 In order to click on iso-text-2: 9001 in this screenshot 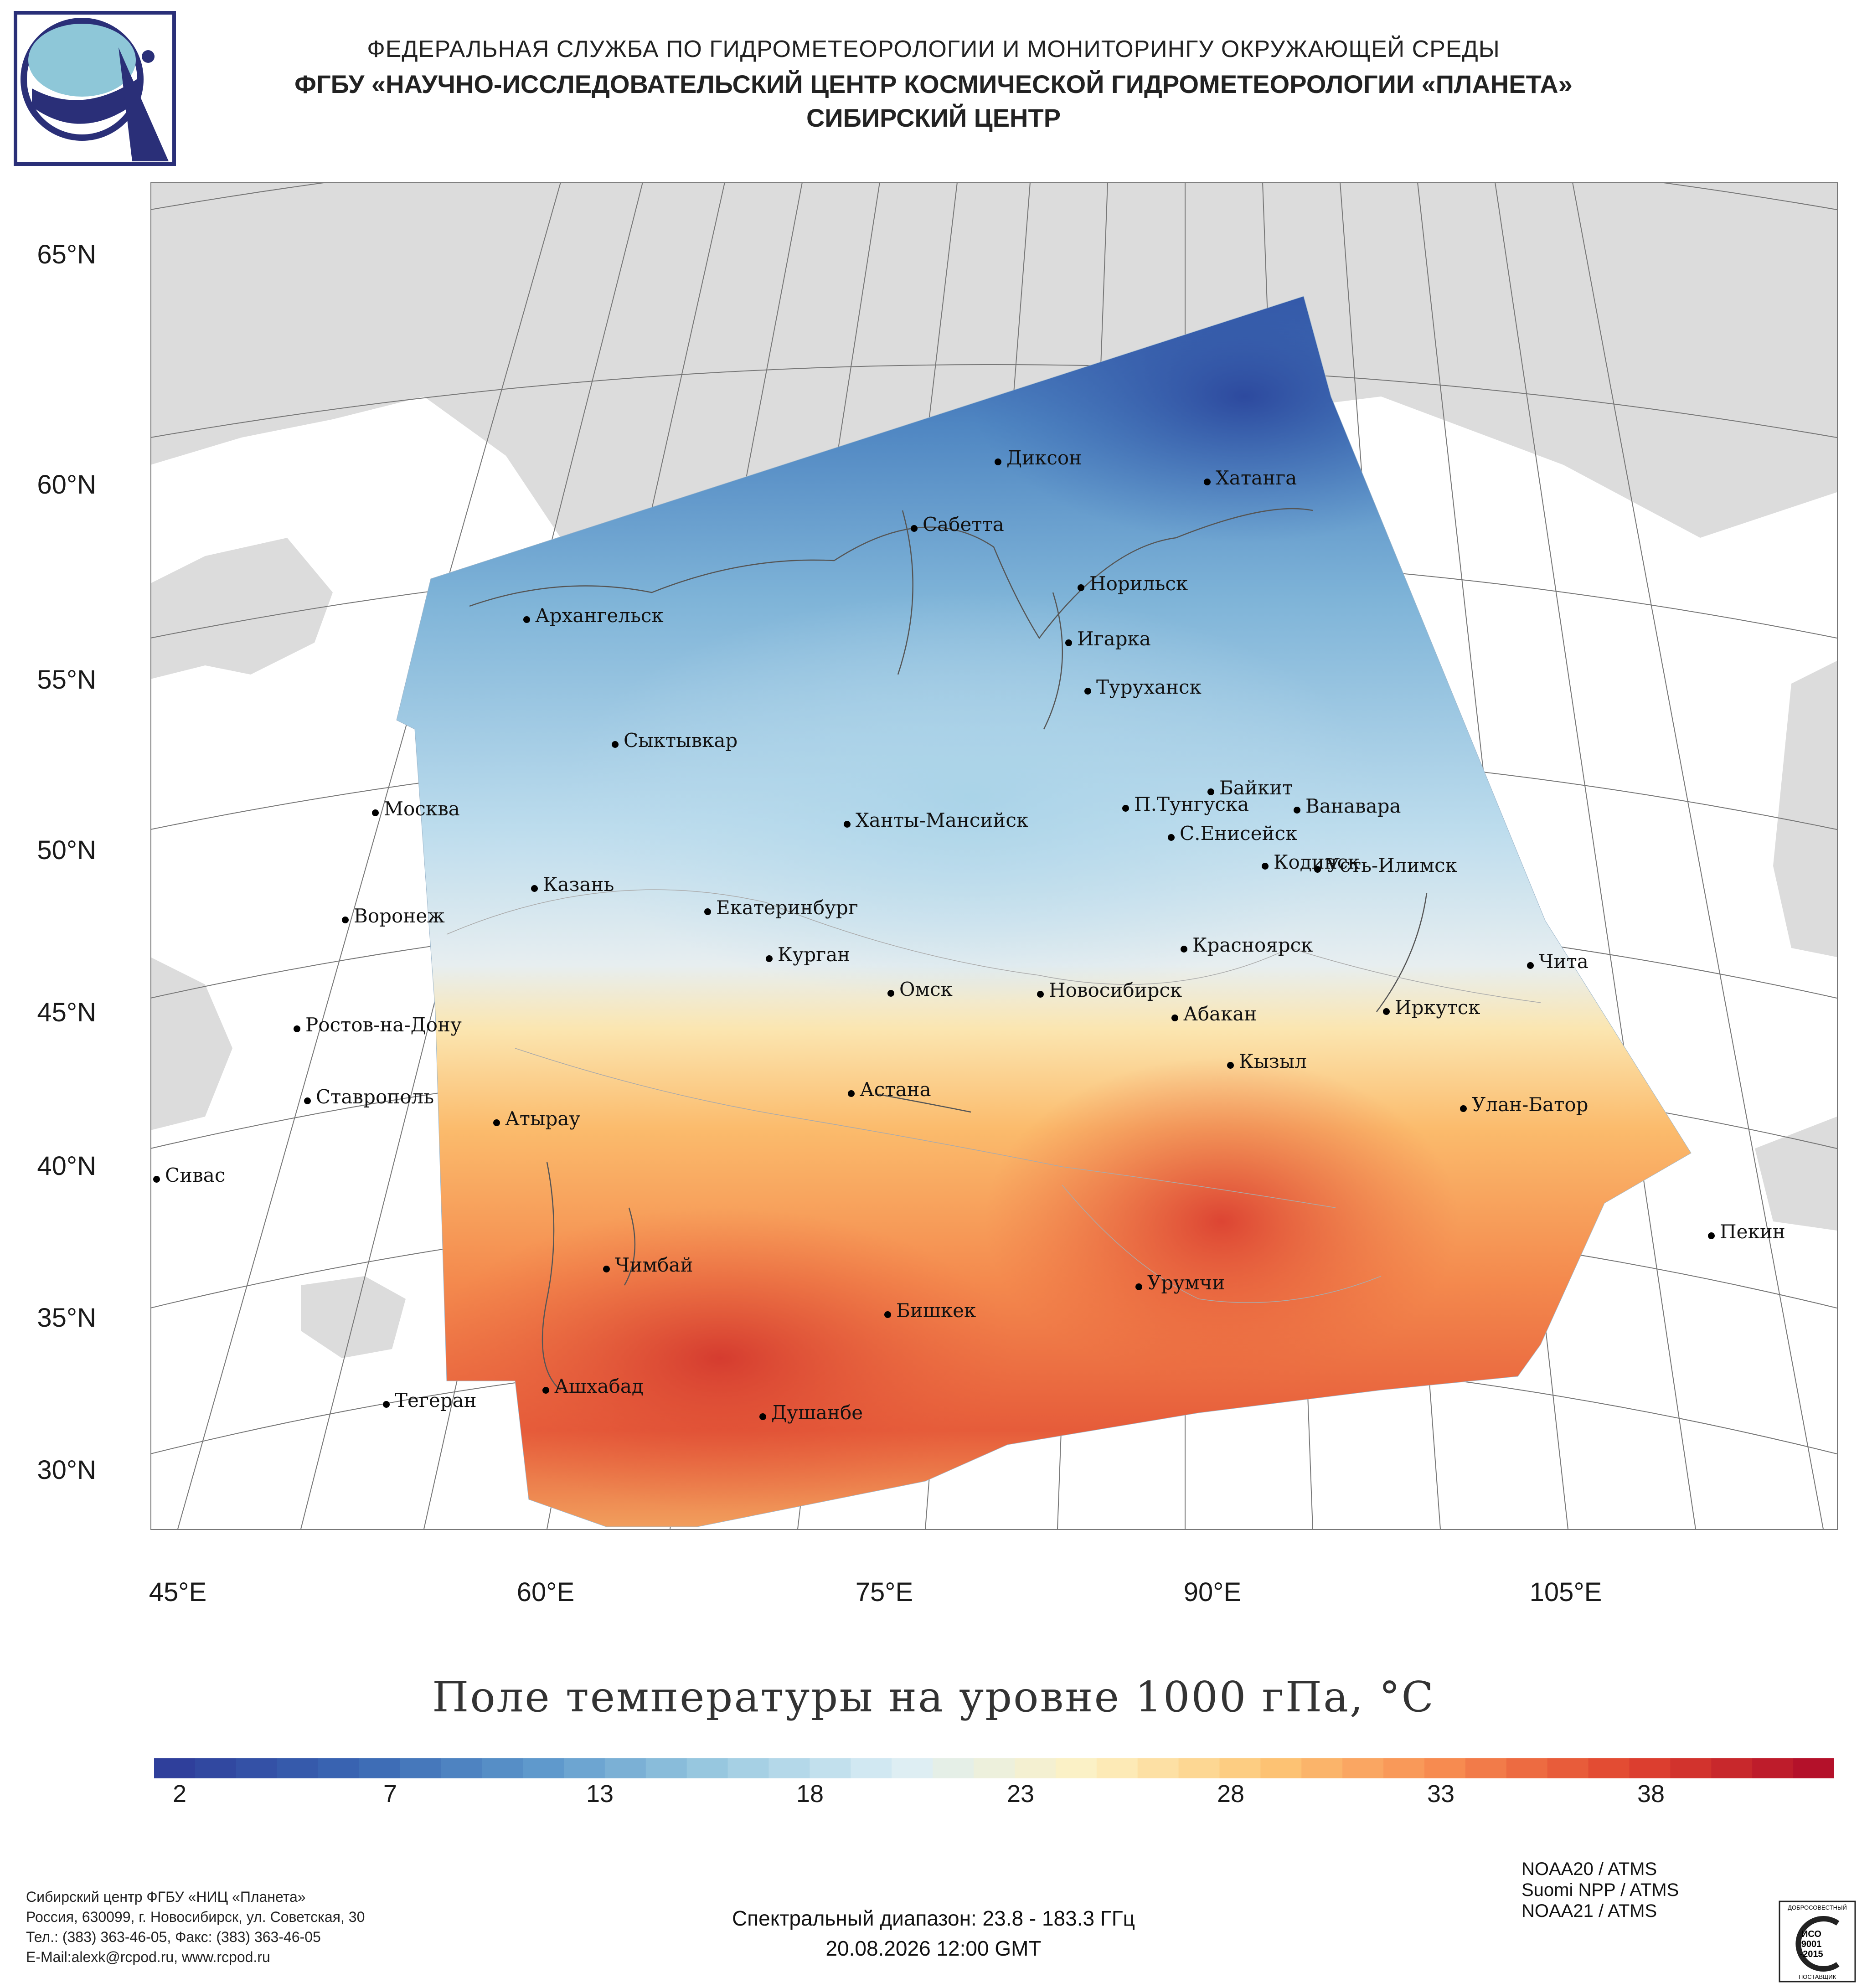, I will do `click(1811, 1944)`.